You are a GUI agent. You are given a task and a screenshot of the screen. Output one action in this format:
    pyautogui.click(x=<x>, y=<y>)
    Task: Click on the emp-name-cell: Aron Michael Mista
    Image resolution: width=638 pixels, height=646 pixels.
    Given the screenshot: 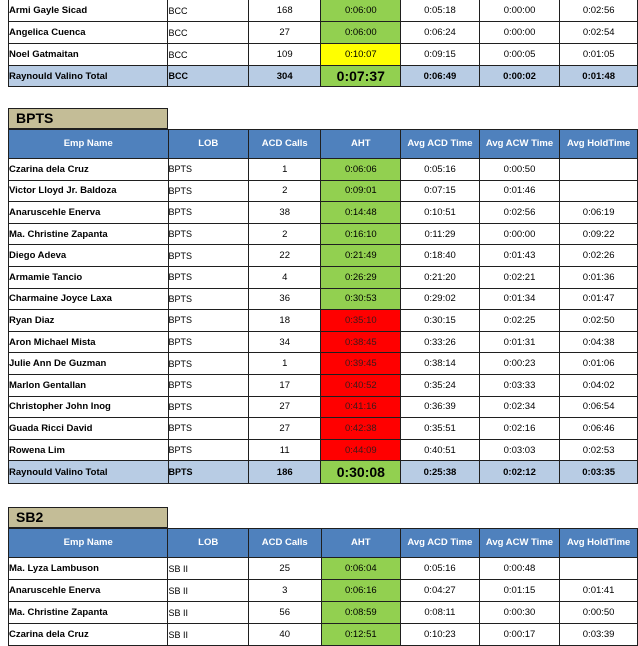 What is the action you would take?
    pyautogui.click(x=88, y=342)
    